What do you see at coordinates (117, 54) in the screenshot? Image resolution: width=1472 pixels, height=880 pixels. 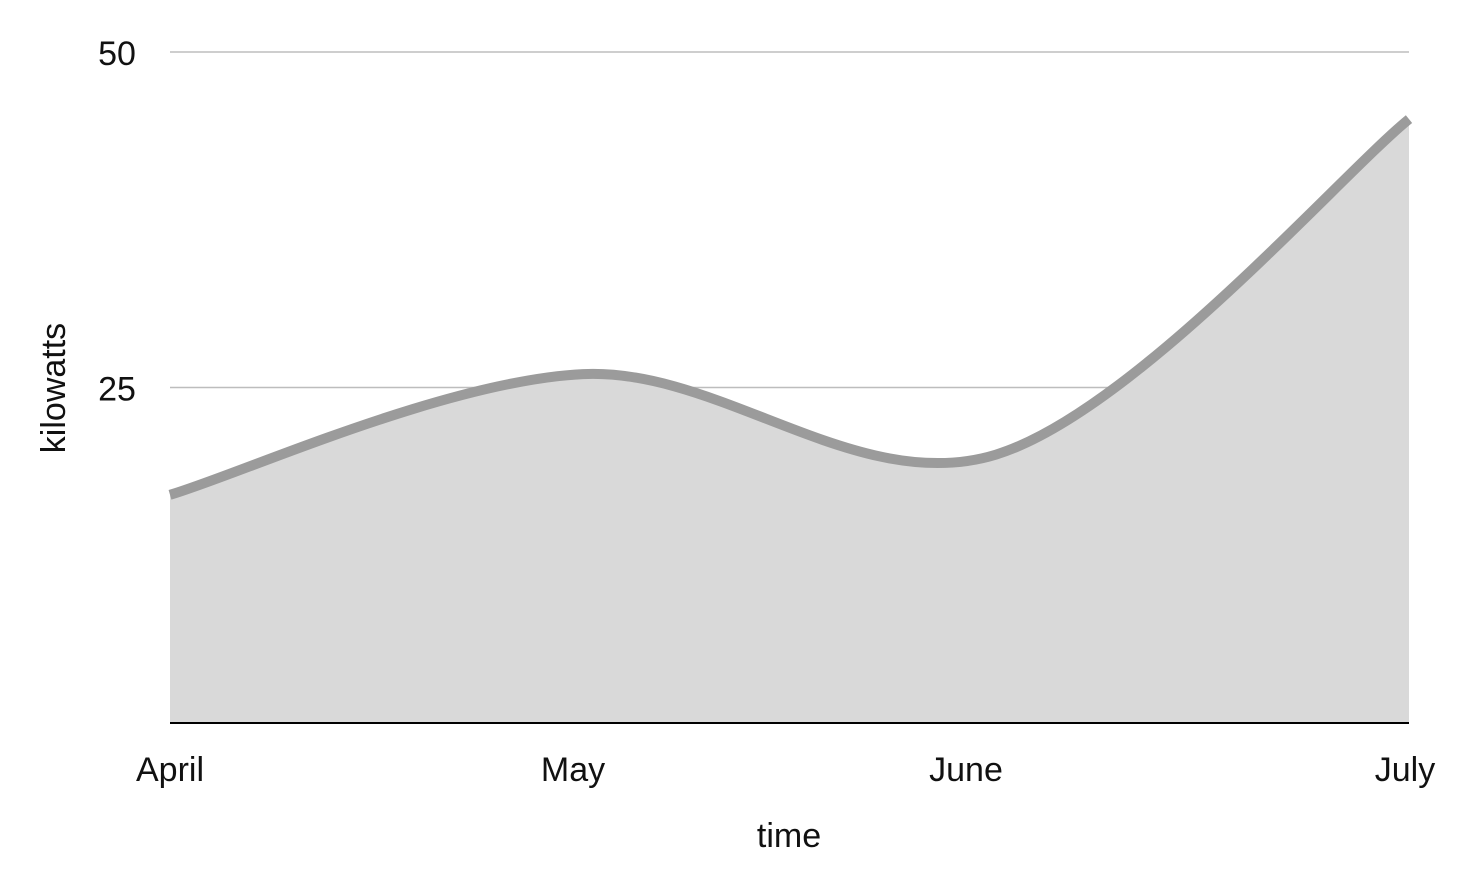 I see `y-tick-label-50: 50` at bounding box center [117, 54].